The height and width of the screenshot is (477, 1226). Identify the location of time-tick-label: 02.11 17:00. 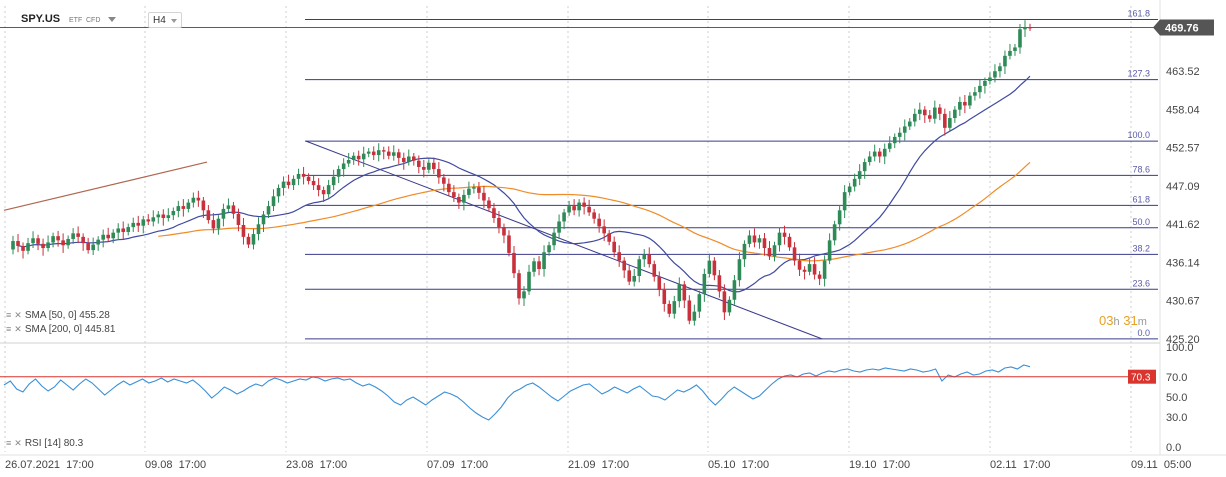
(1020, 465).